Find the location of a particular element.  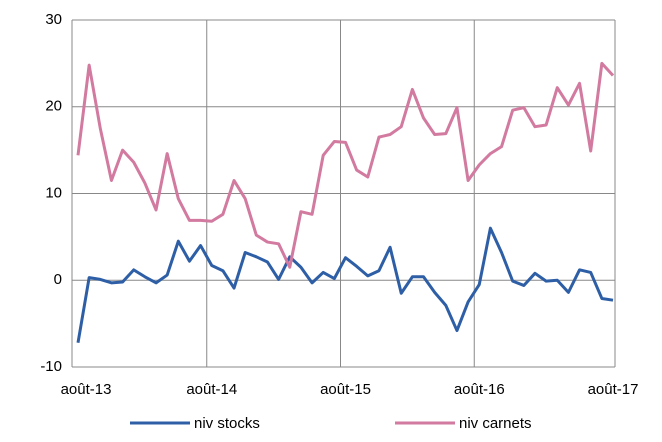

x-tick-label: août-14 is located at coordinates (211, 389).